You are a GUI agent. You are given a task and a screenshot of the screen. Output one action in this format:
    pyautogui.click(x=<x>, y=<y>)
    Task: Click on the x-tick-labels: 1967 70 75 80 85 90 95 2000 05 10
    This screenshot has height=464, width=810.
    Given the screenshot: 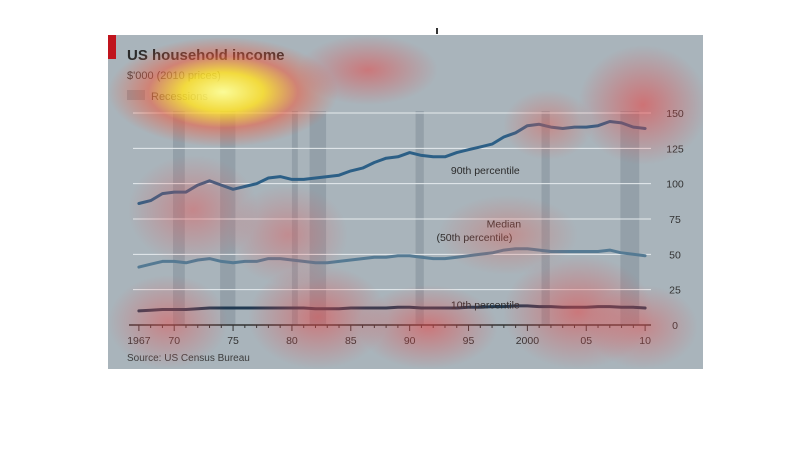 What is the action you would take?
    pyautogui.click(x=389, y=341)
    